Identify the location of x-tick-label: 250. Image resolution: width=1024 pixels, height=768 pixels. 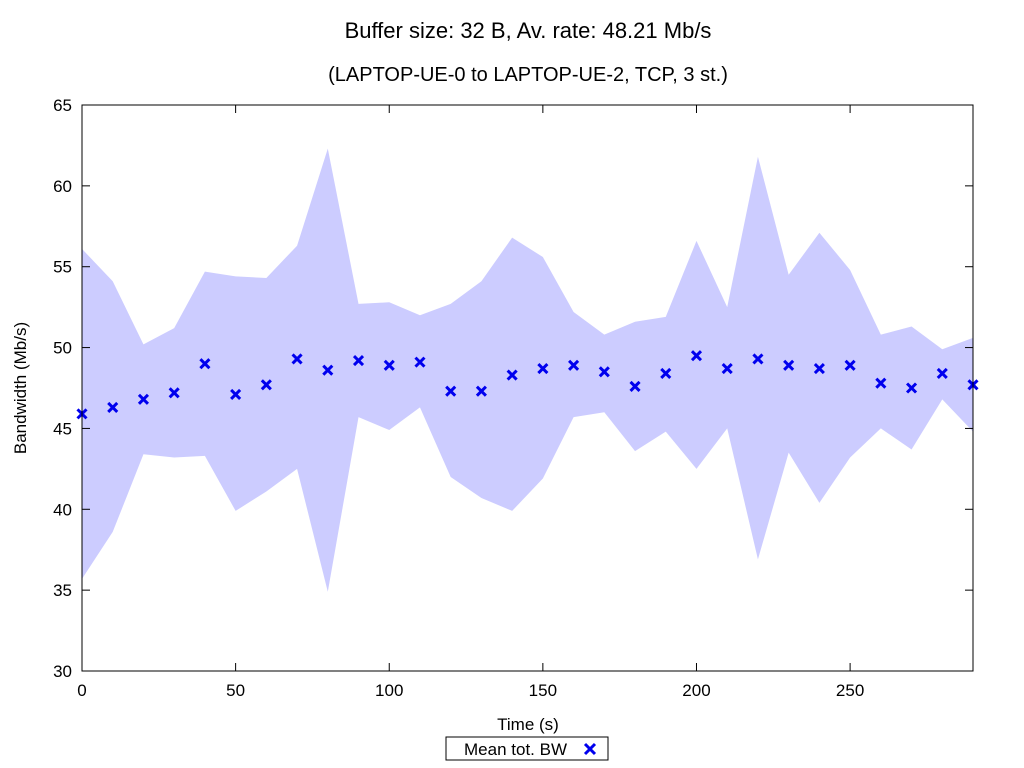
(850, 690).